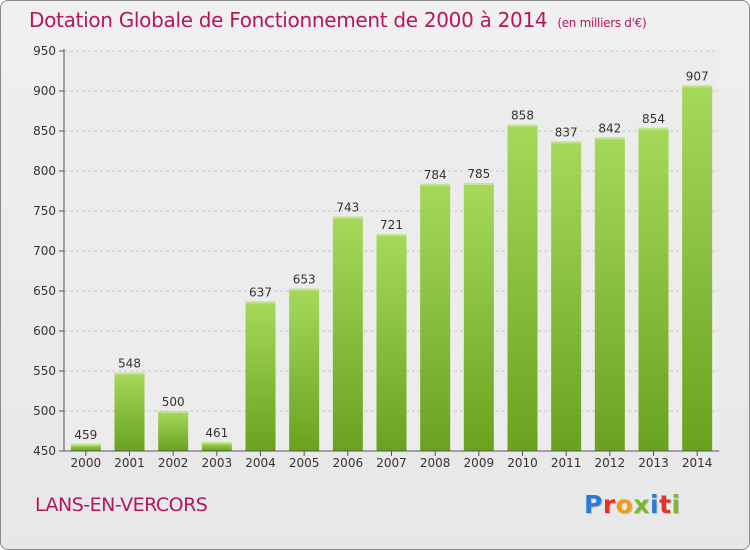 The height and width of the screenshot is (550, 750). I want to click on logo-letter: x, so click(641, 504).